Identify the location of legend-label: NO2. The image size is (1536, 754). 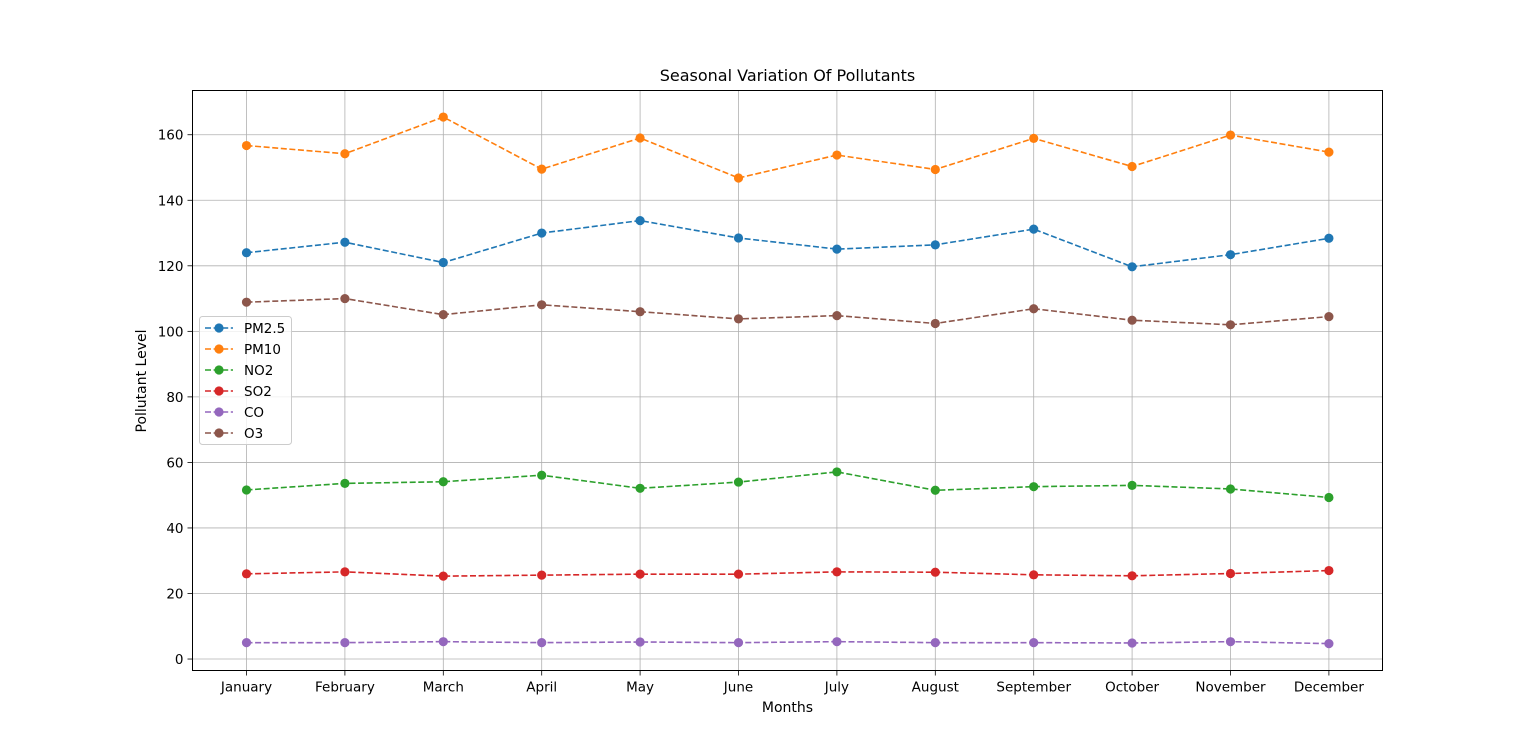
(258, 371).